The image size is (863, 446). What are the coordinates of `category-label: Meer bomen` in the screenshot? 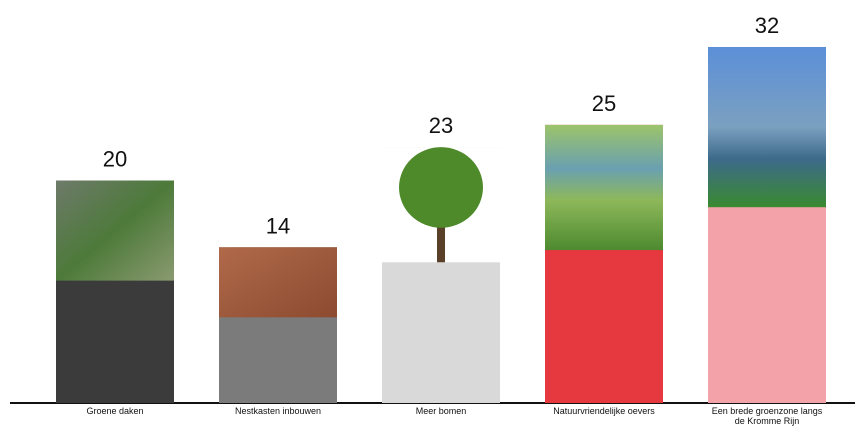 It's located at (441, 411).